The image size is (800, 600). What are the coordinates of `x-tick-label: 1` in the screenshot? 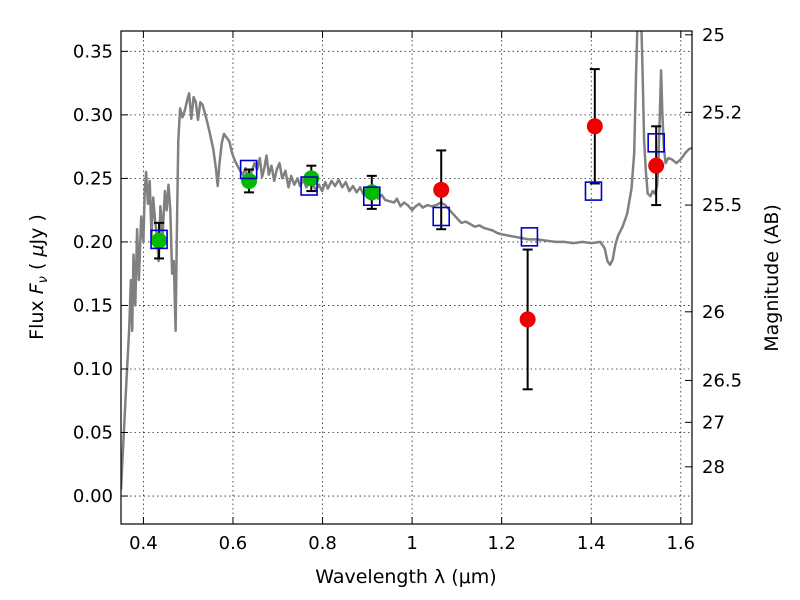 It's located at (411, 543).